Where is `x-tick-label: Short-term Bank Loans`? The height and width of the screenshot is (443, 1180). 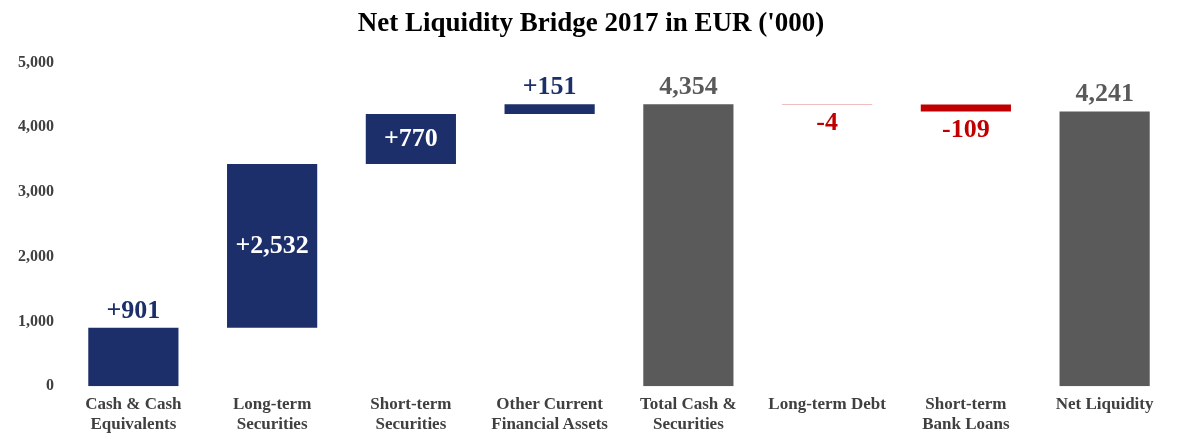
x-tick-label: Short-term Bank Loans is located at coordinates (966, 413).